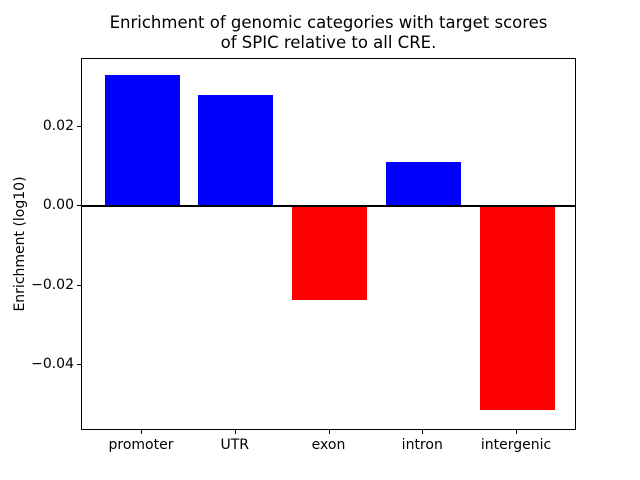 Image resolution: width=640 pixels, height=480 pixels. I want to click on x-tick-label-intron: intron, so click(422, 445).